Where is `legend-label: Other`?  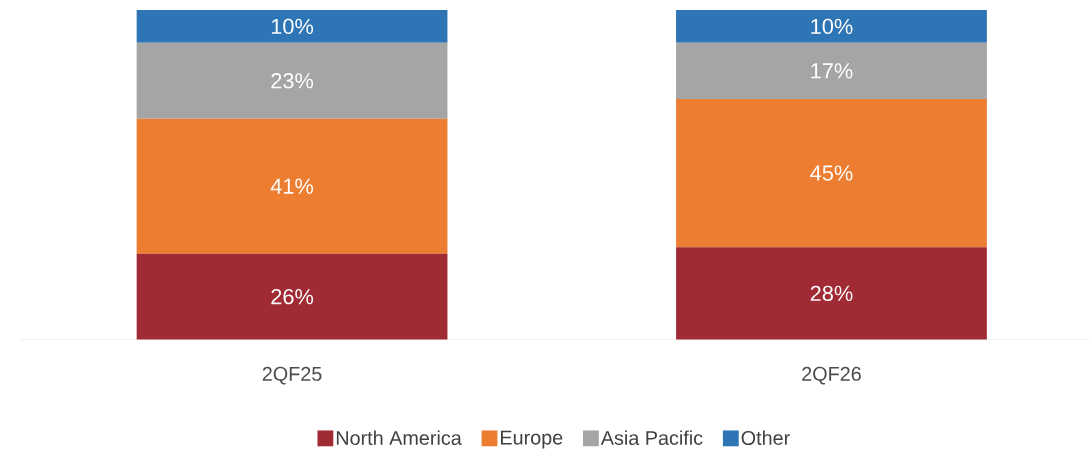
legend-label: Other is located at coordinates (765, 437).